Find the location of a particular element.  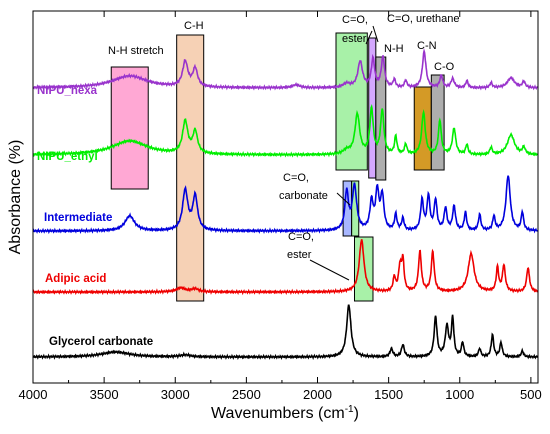

annotation-label-co: C-O is located at coordinates (444, 67).